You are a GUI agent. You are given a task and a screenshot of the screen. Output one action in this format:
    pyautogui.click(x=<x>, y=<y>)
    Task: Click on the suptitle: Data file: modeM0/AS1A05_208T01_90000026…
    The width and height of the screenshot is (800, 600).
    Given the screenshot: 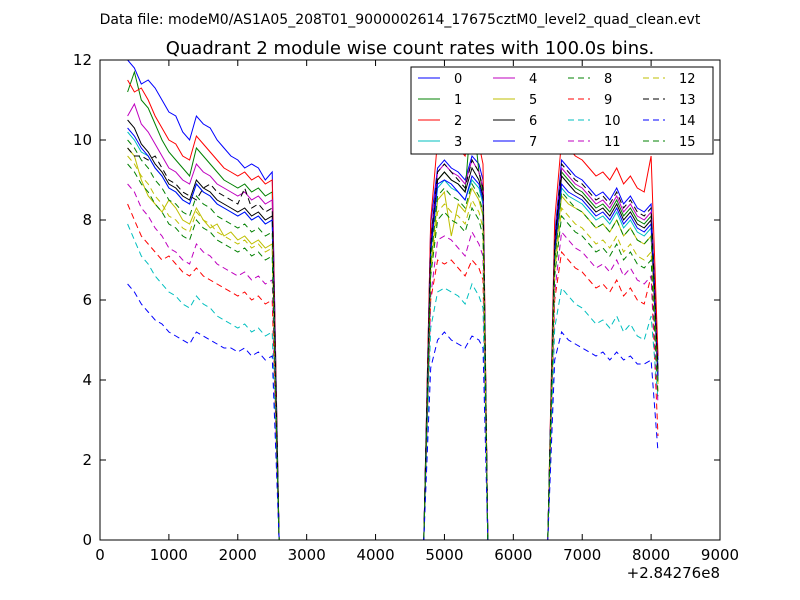 What is the action you would take?
    pyautogui.click(x=400, y=20)
    